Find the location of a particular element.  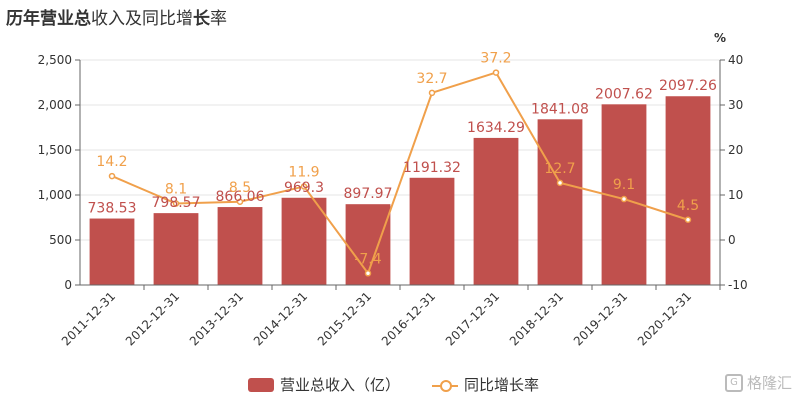

bar-data-label: 2097.26 is located at coordinates (688, 86).